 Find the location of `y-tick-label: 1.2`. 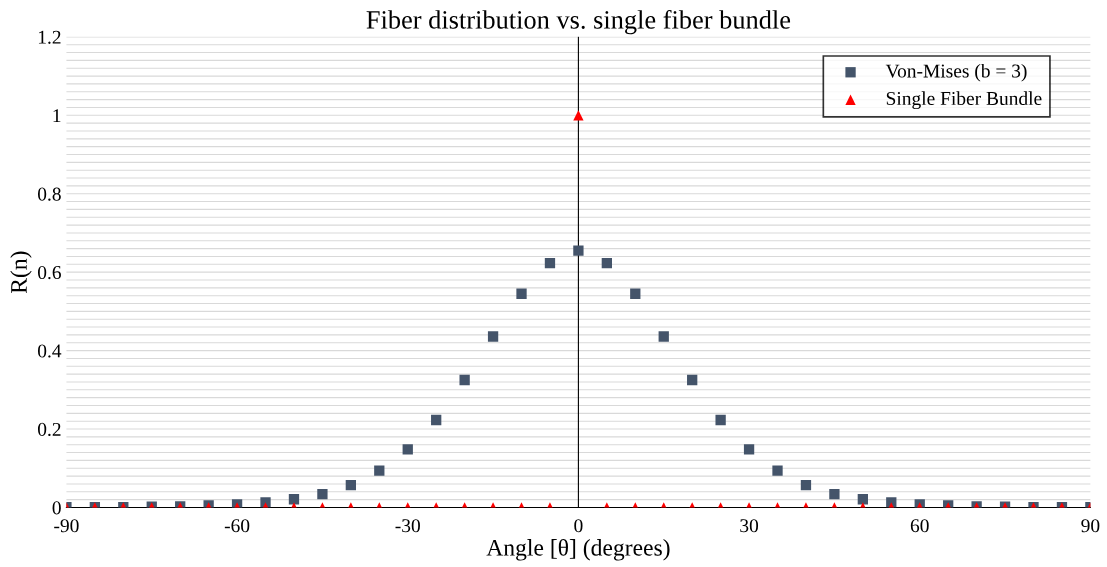

y-tick-label: 1.2 is located at coordinates (49, 37).